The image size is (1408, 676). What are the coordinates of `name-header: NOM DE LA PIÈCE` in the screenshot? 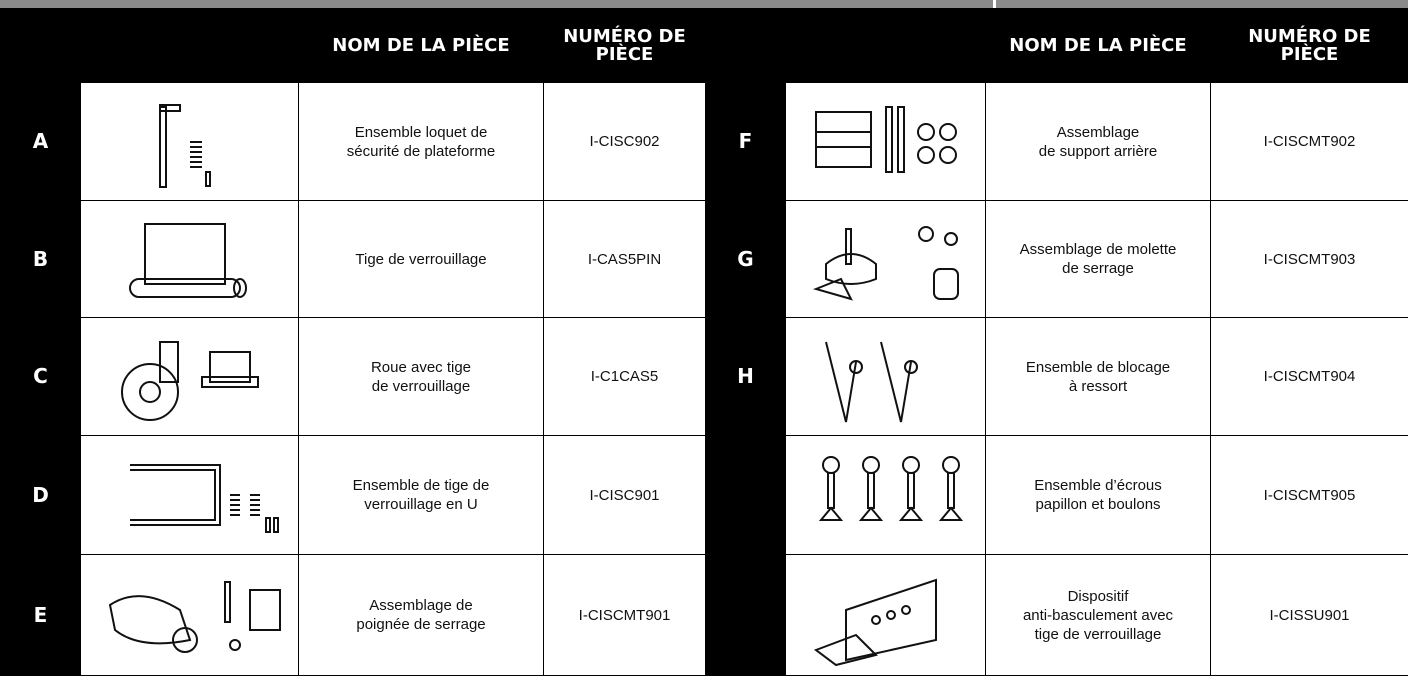 It's located at (1098, 45).